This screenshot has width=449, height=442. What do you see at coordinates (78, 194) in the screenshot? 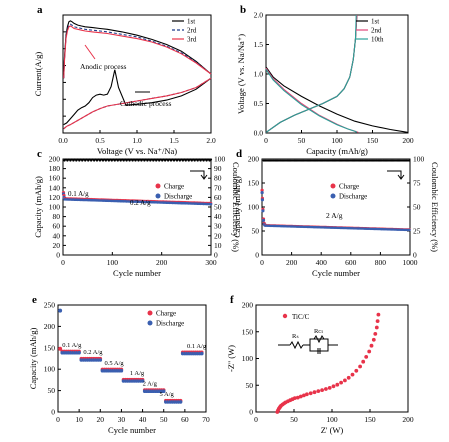
I see `annotation: 0.1 A/g` at bounding box center [78, 194].